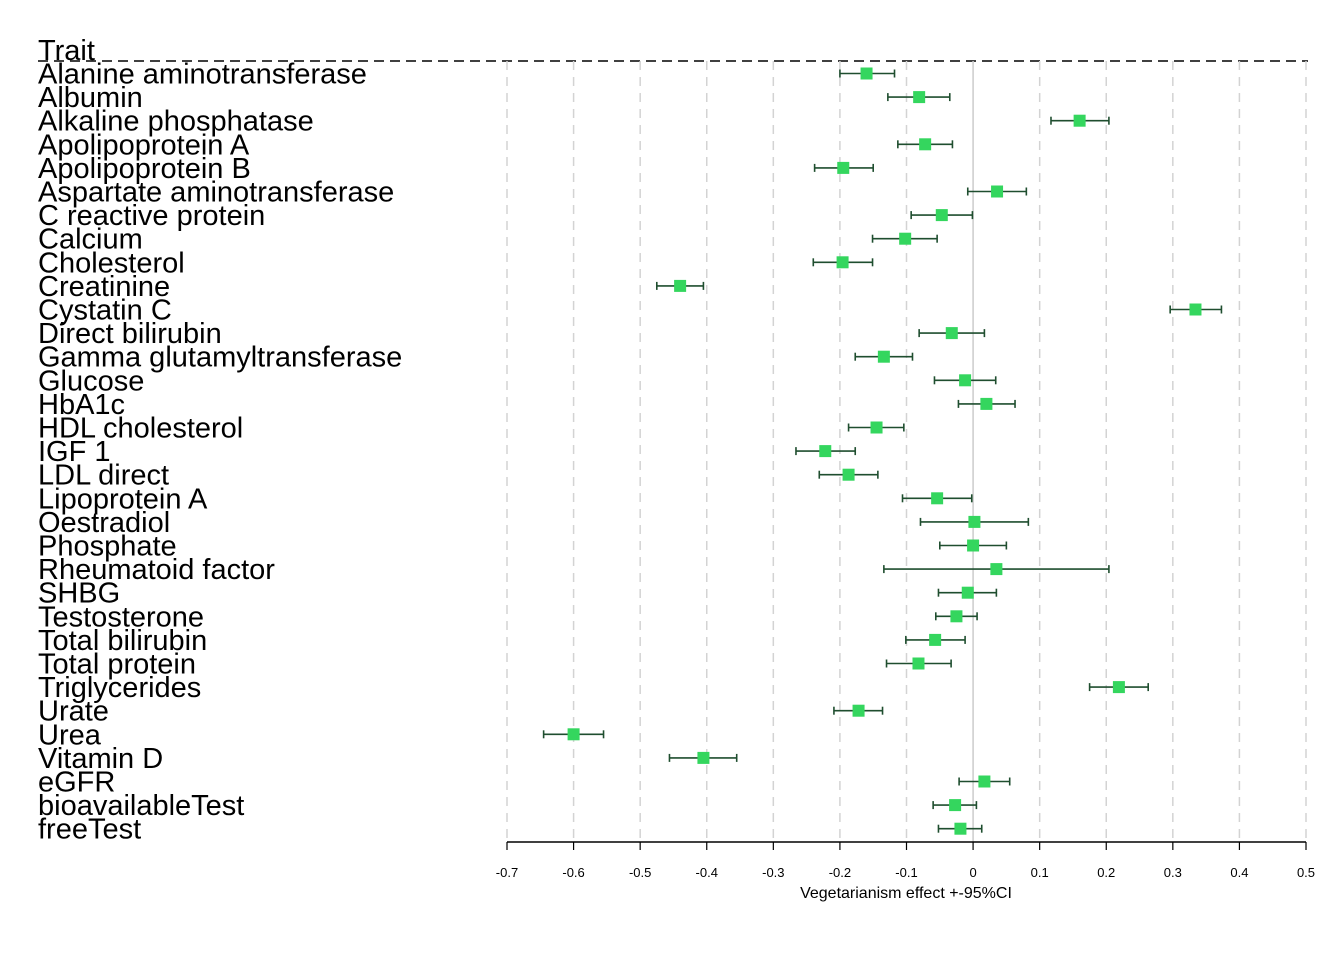 This screenshot has height=960, width=1344. What do you see at coordinates (371, 287) in the screenshot?
I see `trait-row: Creatinine` at bounding box center [371, 287].